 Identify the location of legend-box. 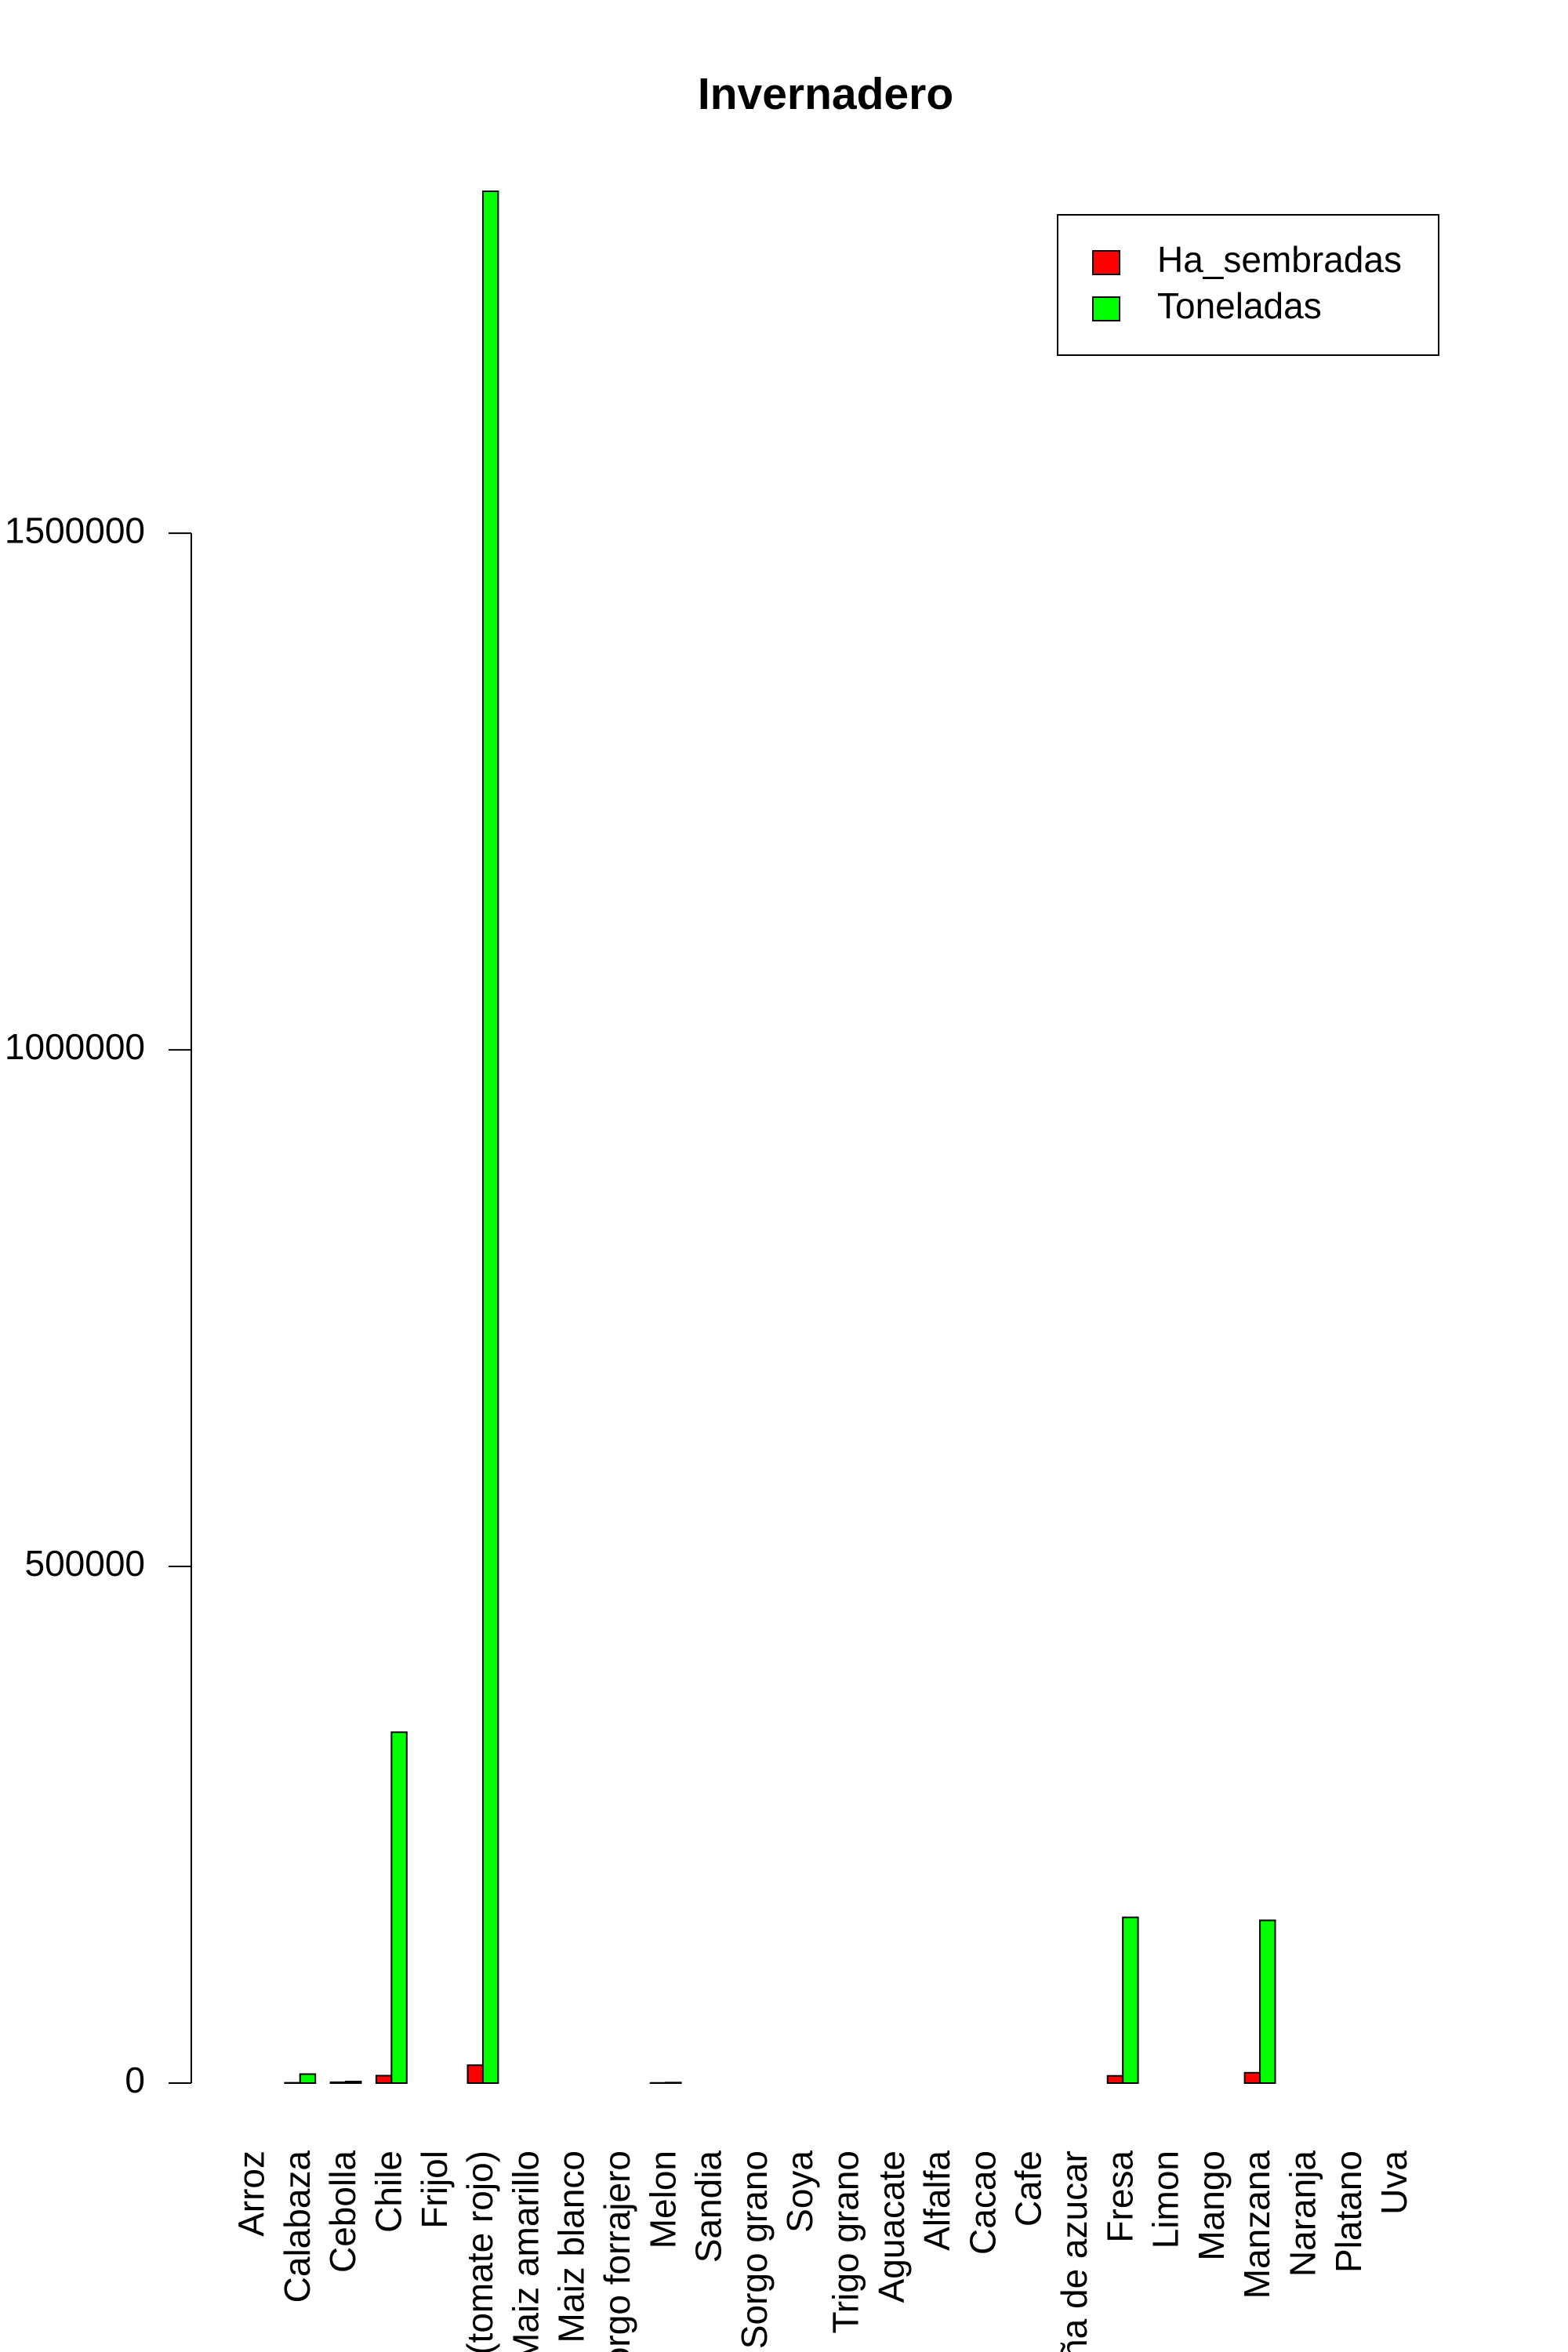
(1248, 285).